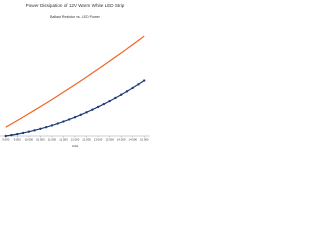 The height and width of the screenshot is (240, 320). What do you see at coordinates (132, 140) in the screenshot?
I see `x-tick-label: 14.500` at bounding box center [132, 140].